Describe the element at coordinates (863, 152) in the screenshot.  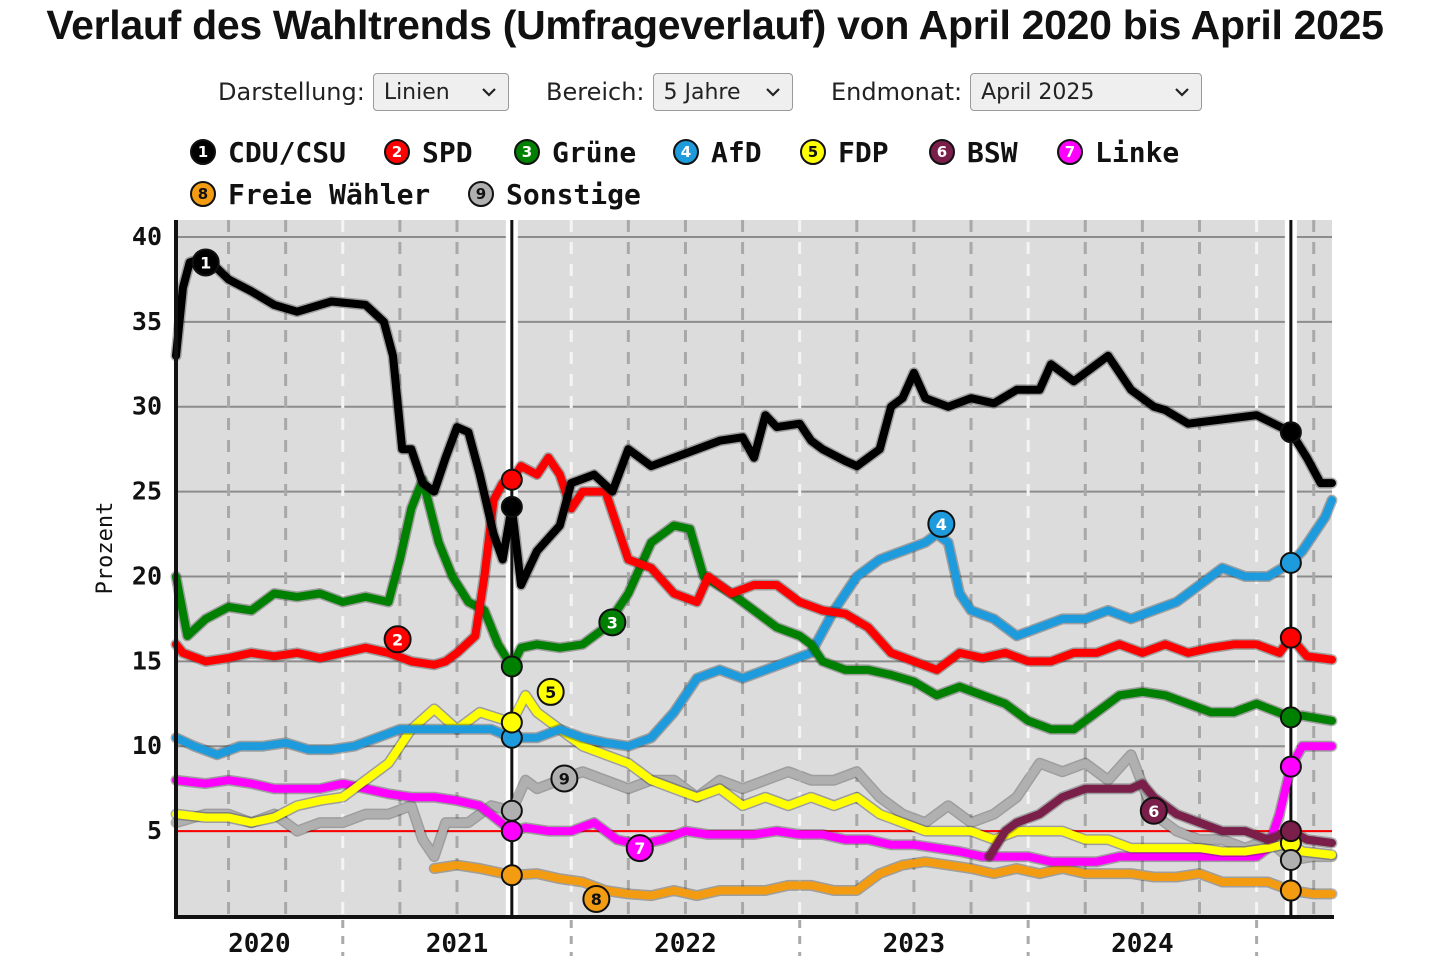
I see `legend-label: FDP` at that location.